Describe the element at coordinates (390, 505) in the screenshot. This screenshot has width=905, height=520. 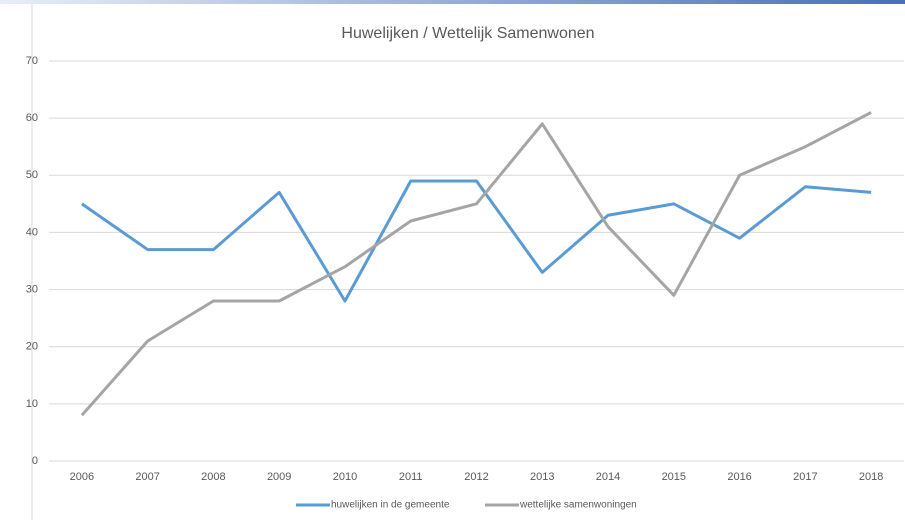
I see `legend-label: huwelijken in de gemeente` at that location.